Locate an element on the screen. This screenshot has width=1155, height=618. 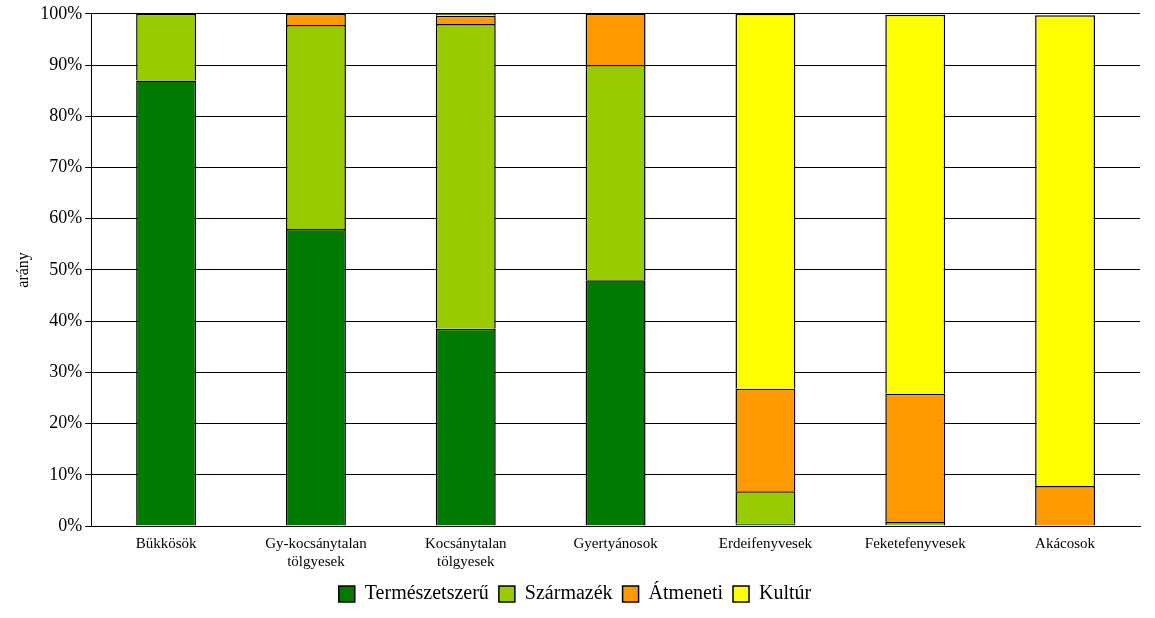
legend-label: Természetszerű is located at coordinates (426, 592).